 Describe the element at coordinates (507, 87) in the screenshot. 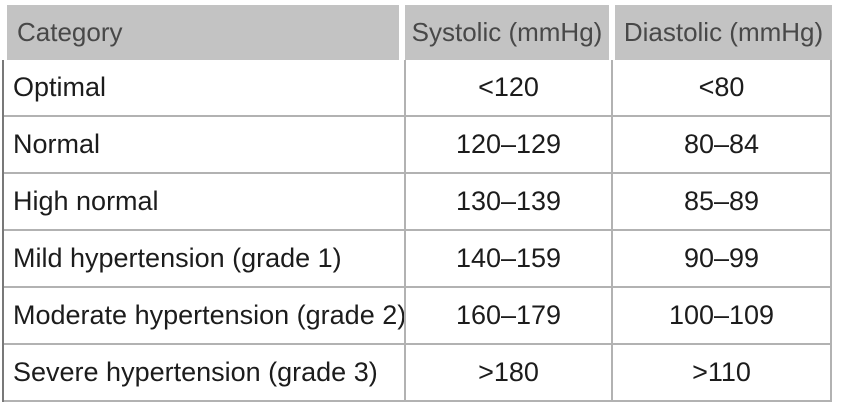

I see `systolic-cell: <120` at that location.